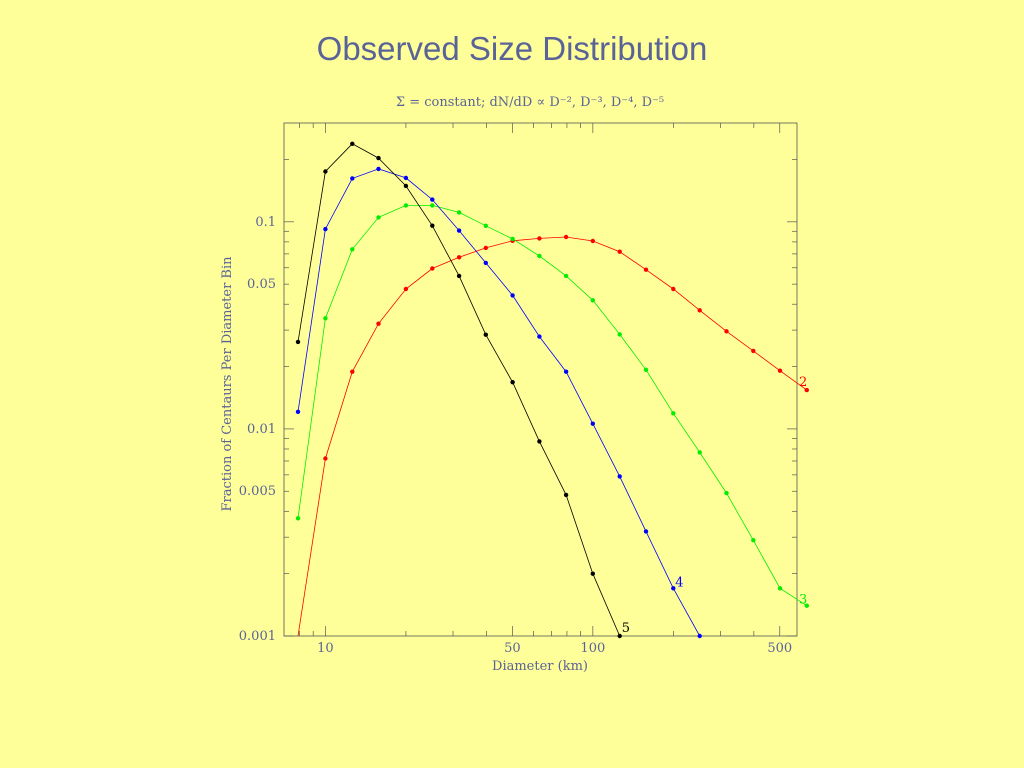 The image size is (1024, 768). I want to click on chart-subtitle: Σ = constant; dN/dD ∝ D⁻², D⁻³, D⁻⁴, D⁻⁵, so click(530, 102).